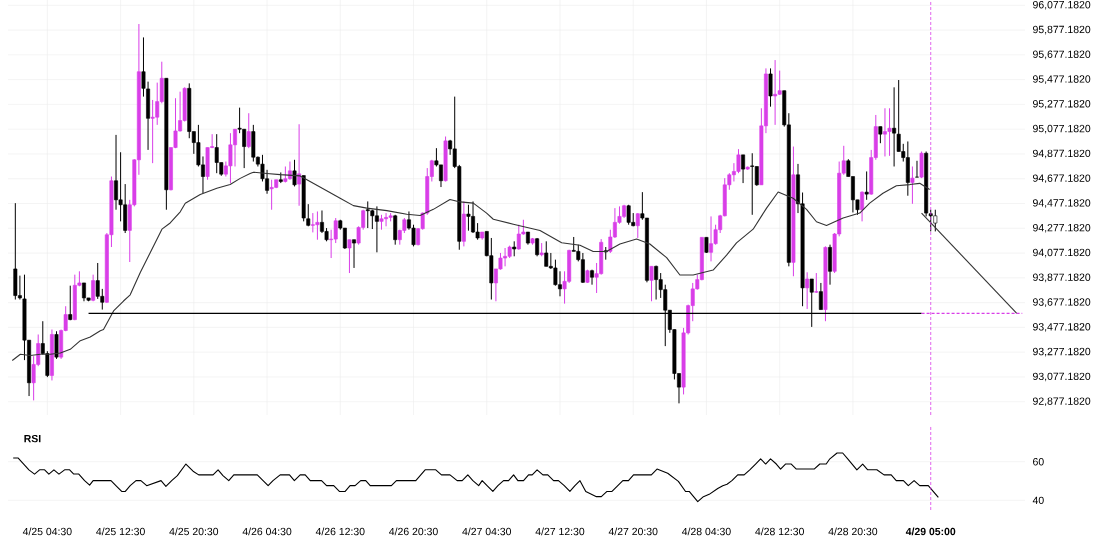 The image size is (1110, 550). Describe the element at coordinates (1062, 154) in the screenshot. I see `y-tick-label: 94,877.1820` at that location.